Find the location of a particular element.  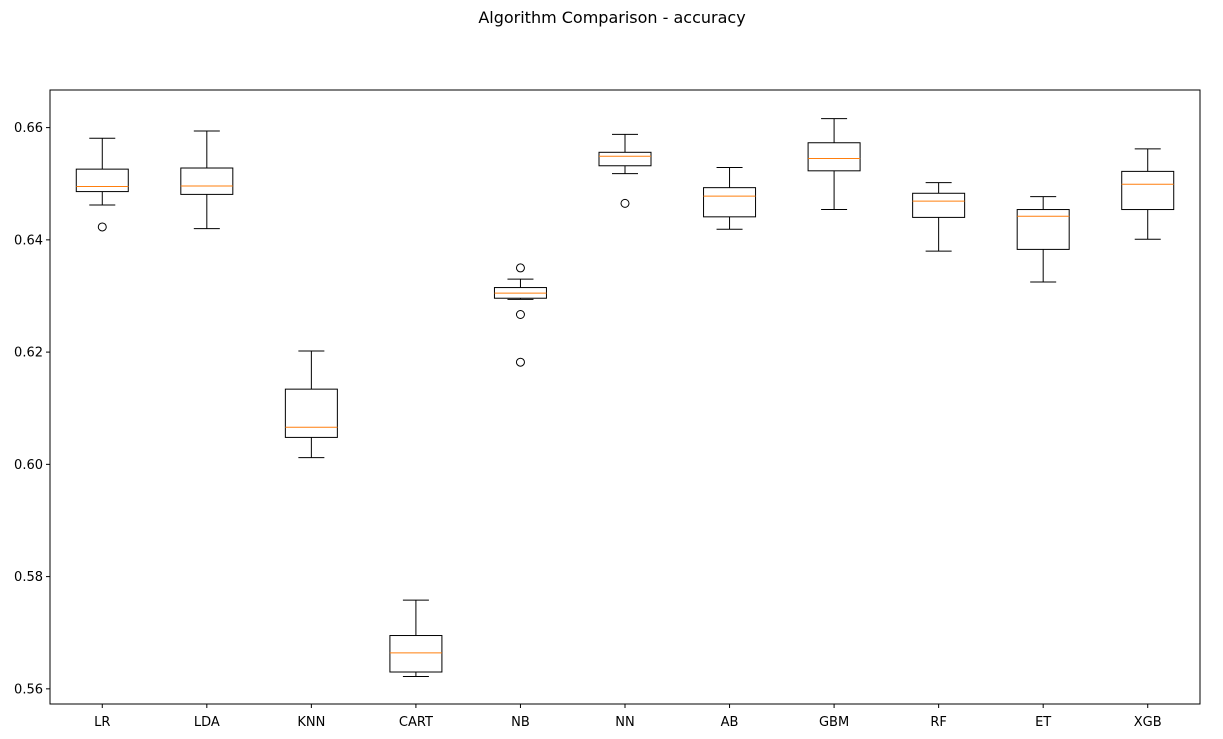

x-tick-label: KNN is located at coordinates (311, 722).